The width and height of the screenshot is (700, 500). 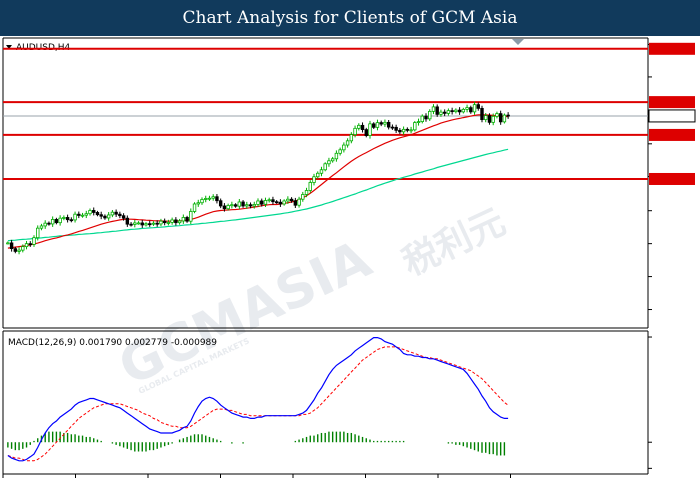 What do you see at coordinates (350, 18) in the screenshot?
I see `banner-title: Chart Analysis for Clients of GCM Asia` at bounding box center [350, 18].